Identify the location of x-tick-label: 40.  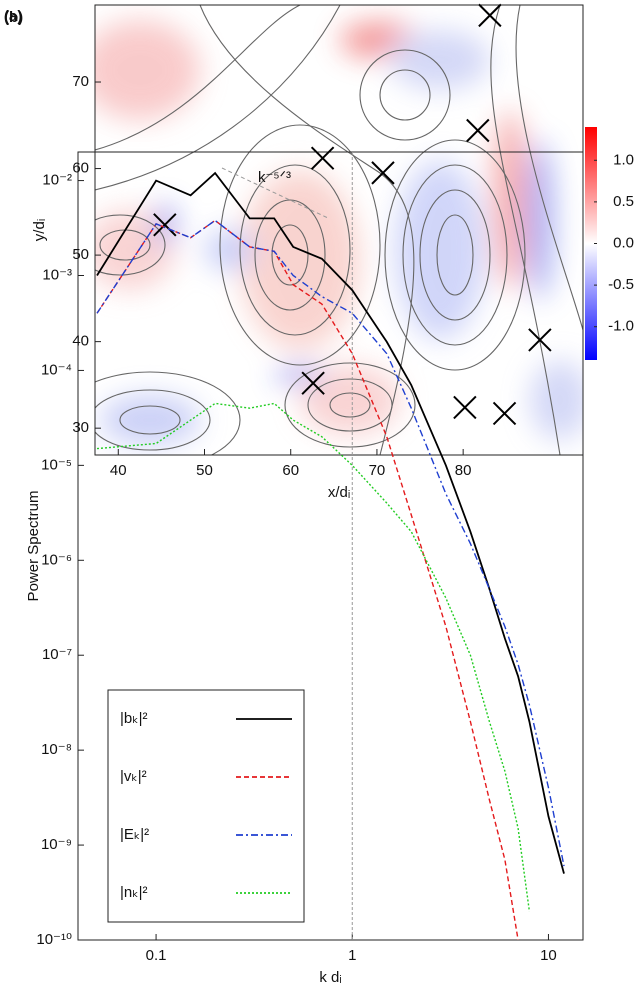
(118, 470).